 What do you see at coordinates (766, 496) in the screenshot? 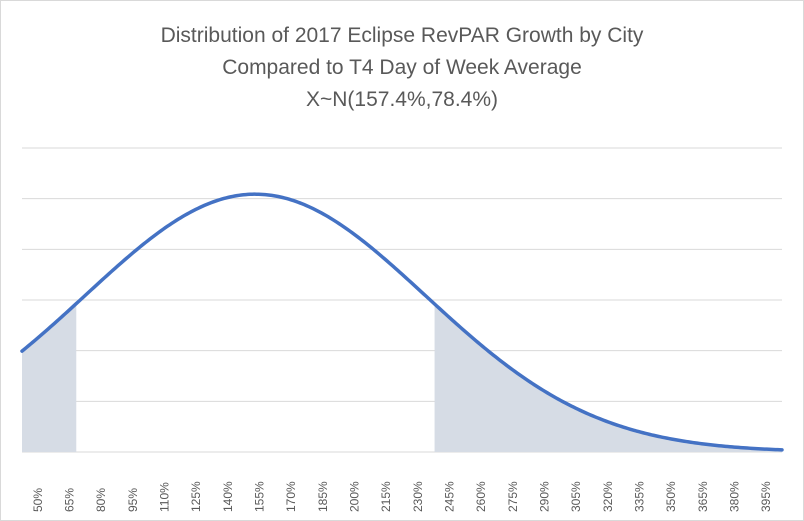
I see `x-tick-label: 395%` at bounding box center [766, 496].